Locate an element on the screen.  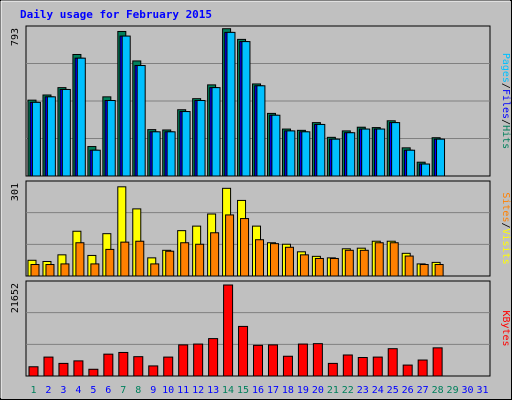
chart-title: Daily usage for February 2015 is located at coordinates (116, 14).